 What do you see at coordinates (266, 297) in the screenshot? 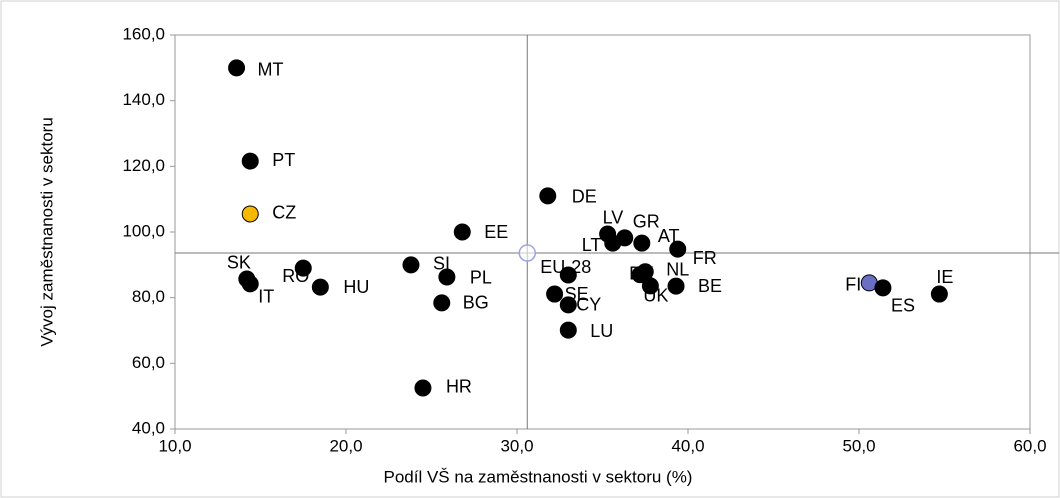
I see `point-label: IT` at bounding box center [266, 297].